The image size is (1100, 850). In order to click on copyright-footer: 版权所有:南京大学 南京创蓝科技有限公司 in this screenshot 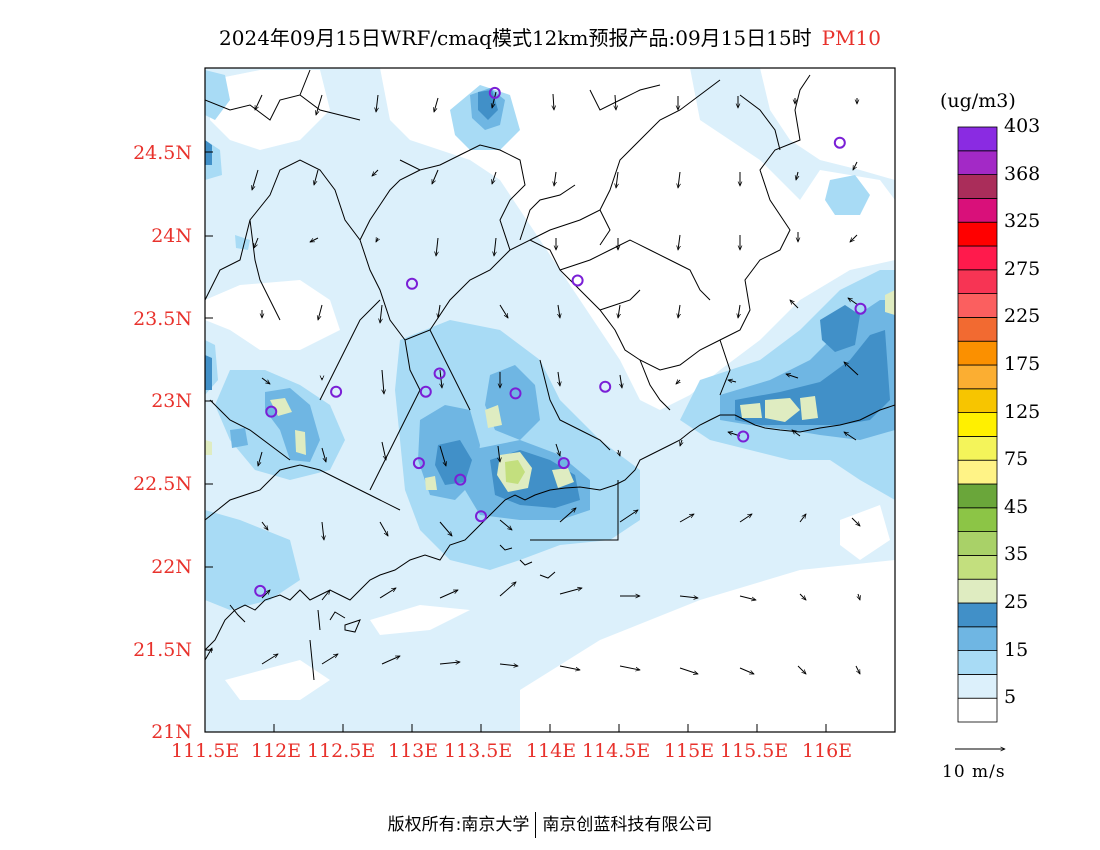, I will do `click(550, 824)`.